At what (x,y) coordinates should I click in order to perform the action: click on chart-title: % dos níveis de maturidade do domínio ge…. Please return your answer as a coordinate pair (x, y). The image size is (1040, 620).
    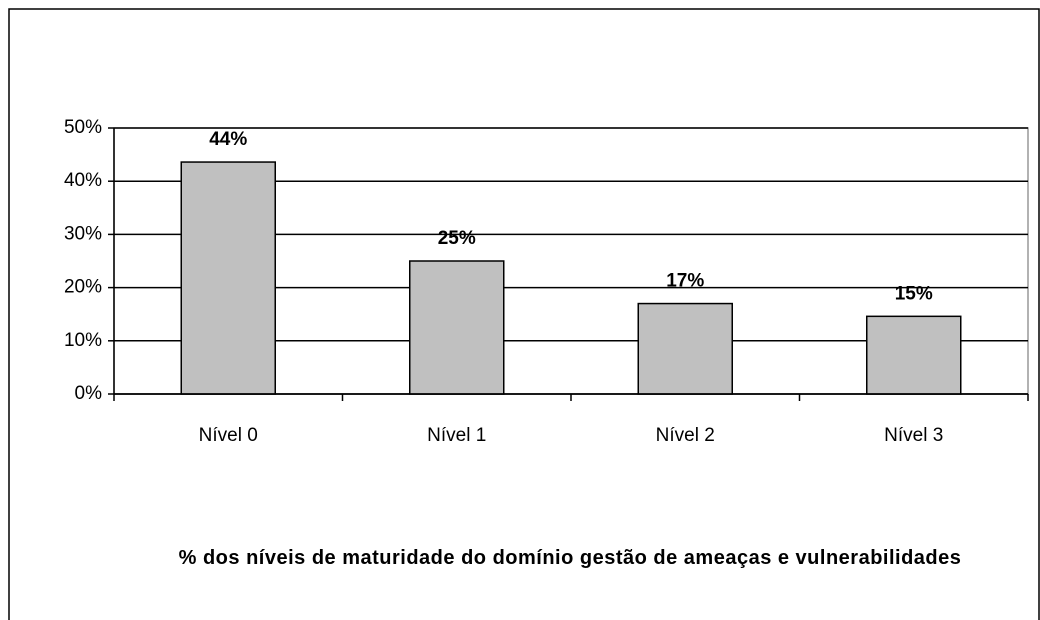
    Looking at the image, I should click on (570, 558).